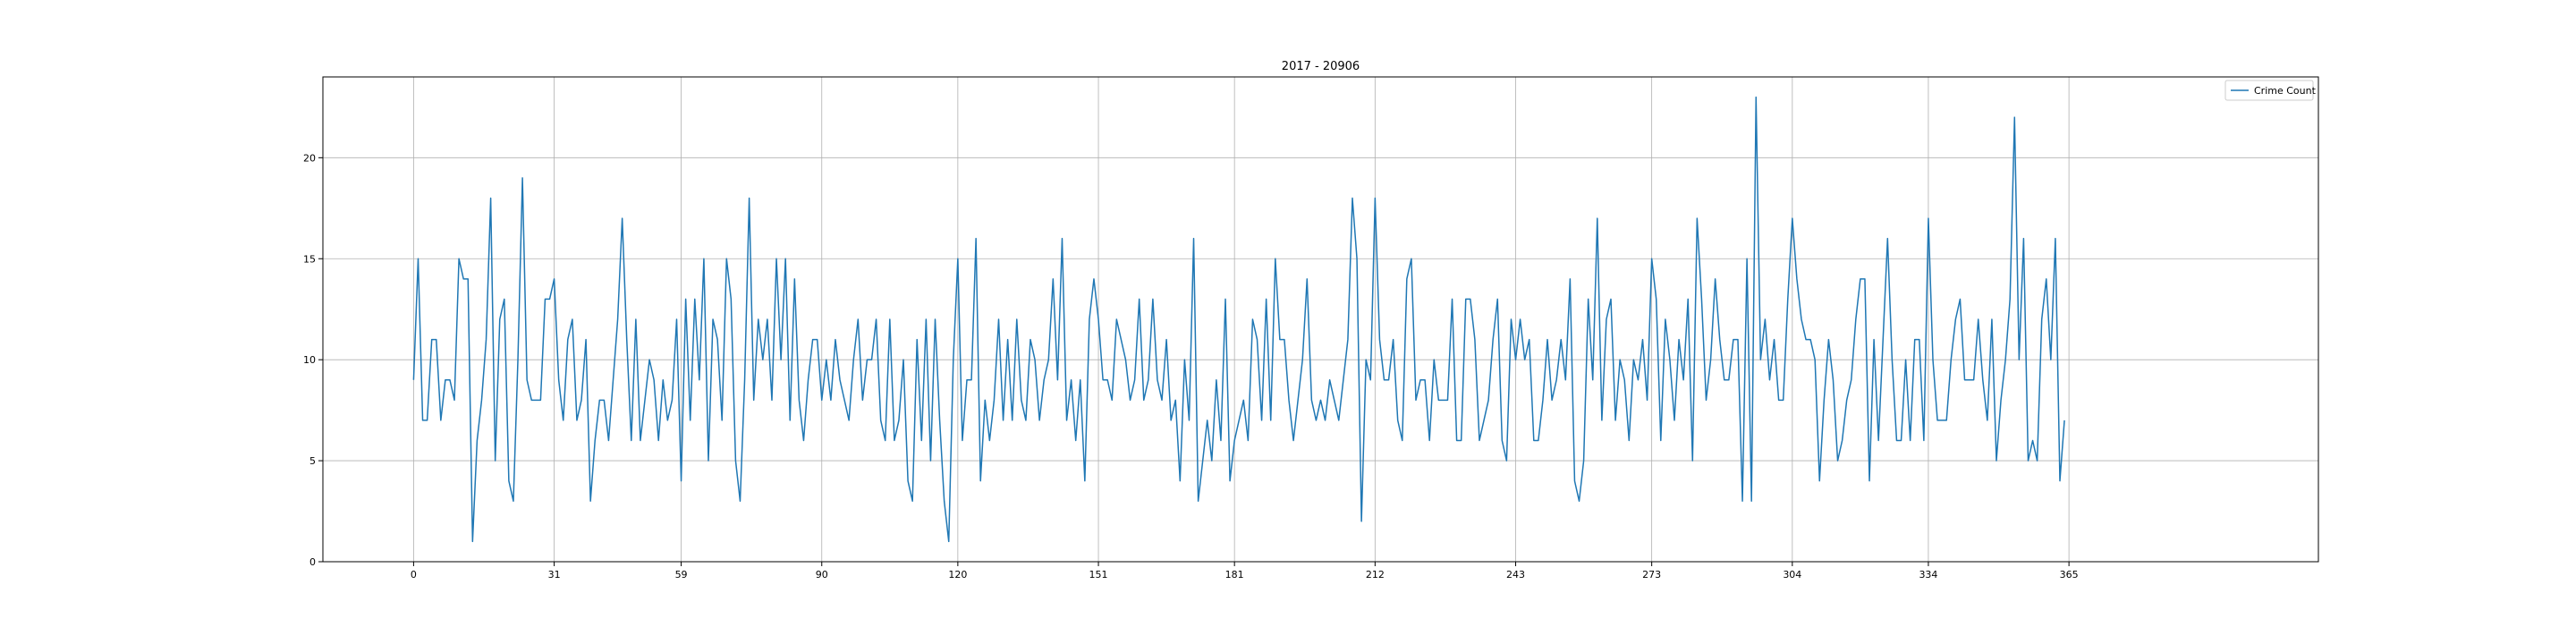  Describe the element at coordinates (309, 259) in the screenshot. I see `y-tick-label: 15` at that location.